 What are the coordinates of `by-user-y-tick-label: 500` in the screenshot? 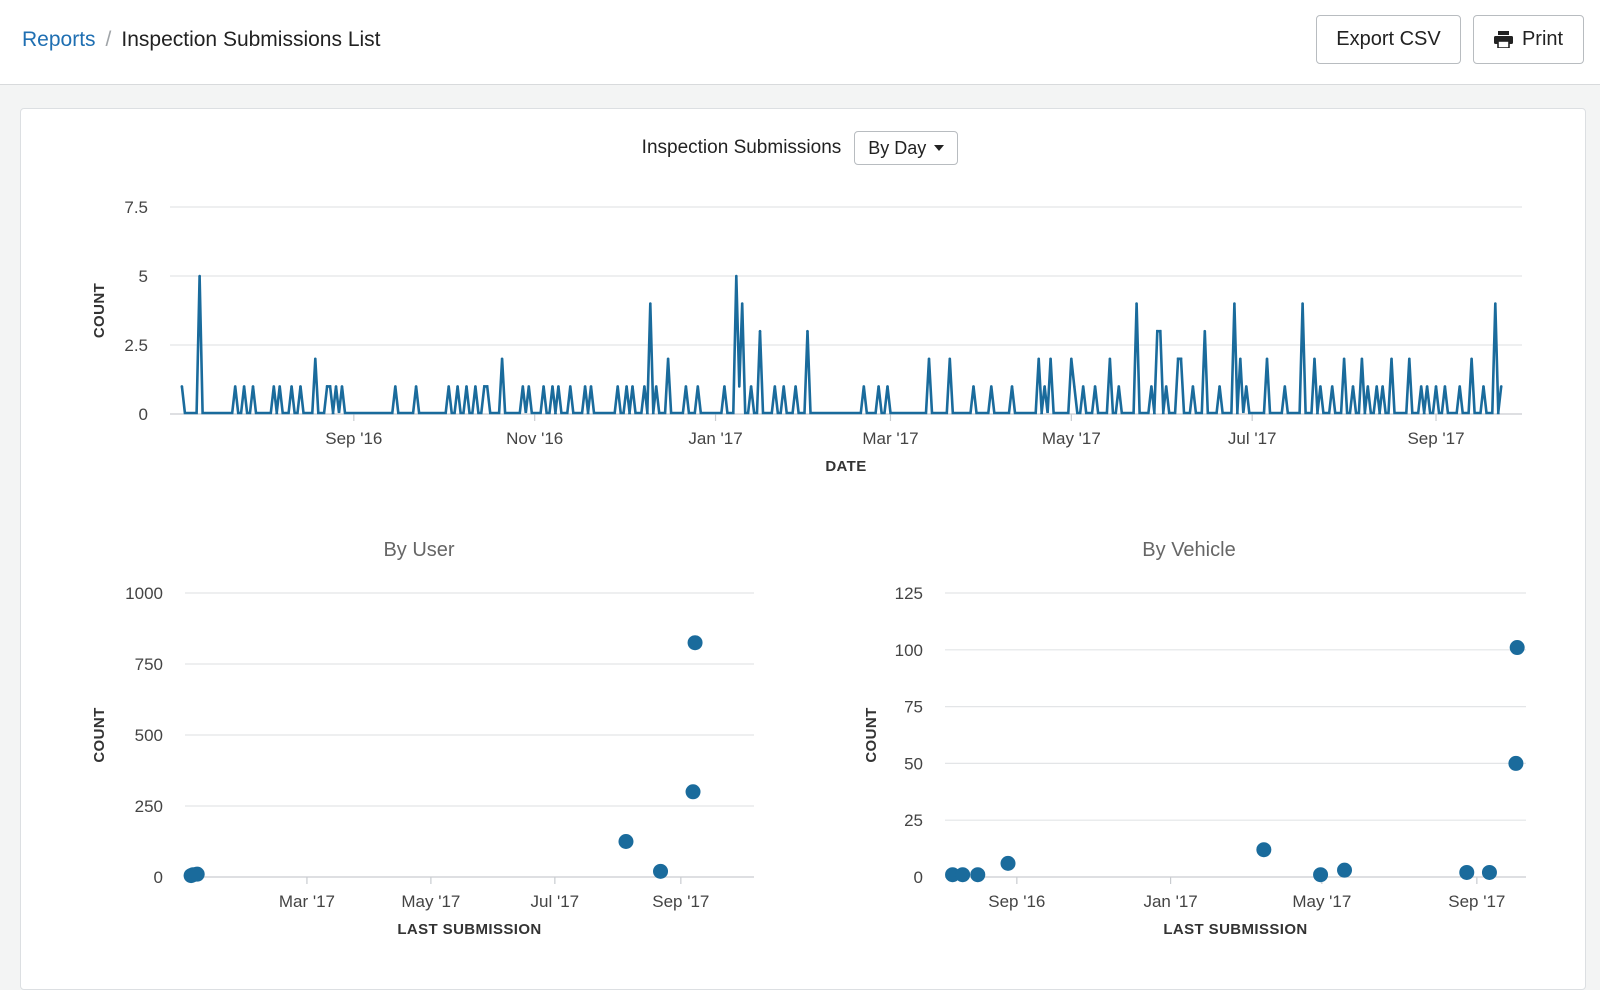 It's located at (149, 735).